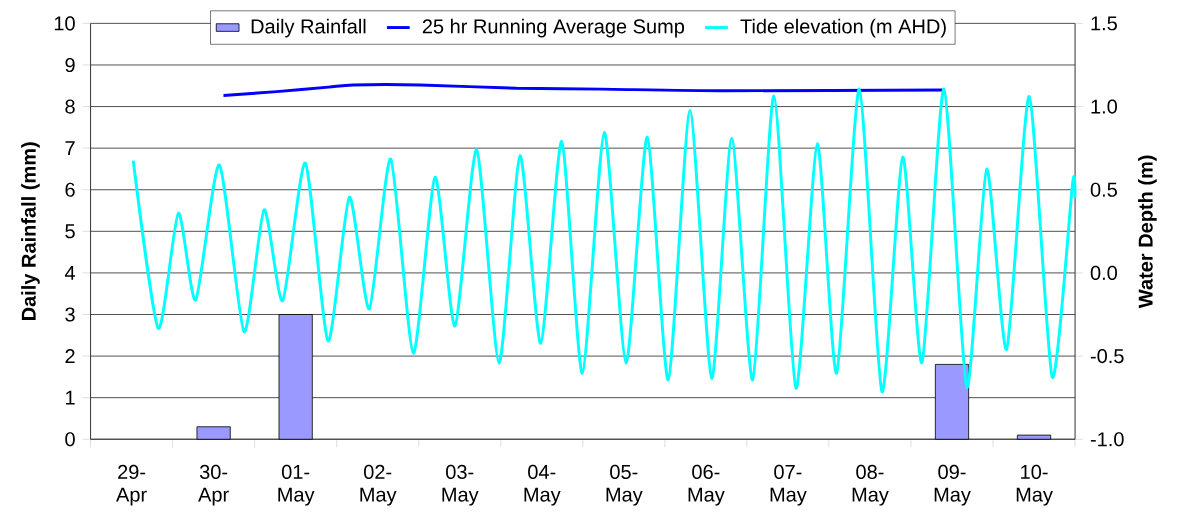  What do you see at coordinates (70, 148) in the screenshot?
I see `y-tick-label: 7` at bounding box center [70, 148].